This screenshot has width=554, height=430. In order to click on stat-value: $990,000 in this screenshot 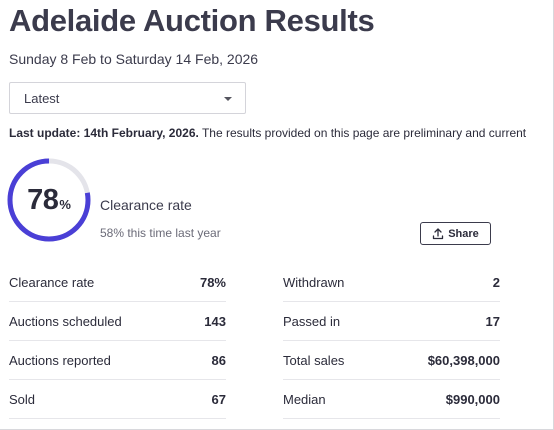, I will do `click(472, 399)`.